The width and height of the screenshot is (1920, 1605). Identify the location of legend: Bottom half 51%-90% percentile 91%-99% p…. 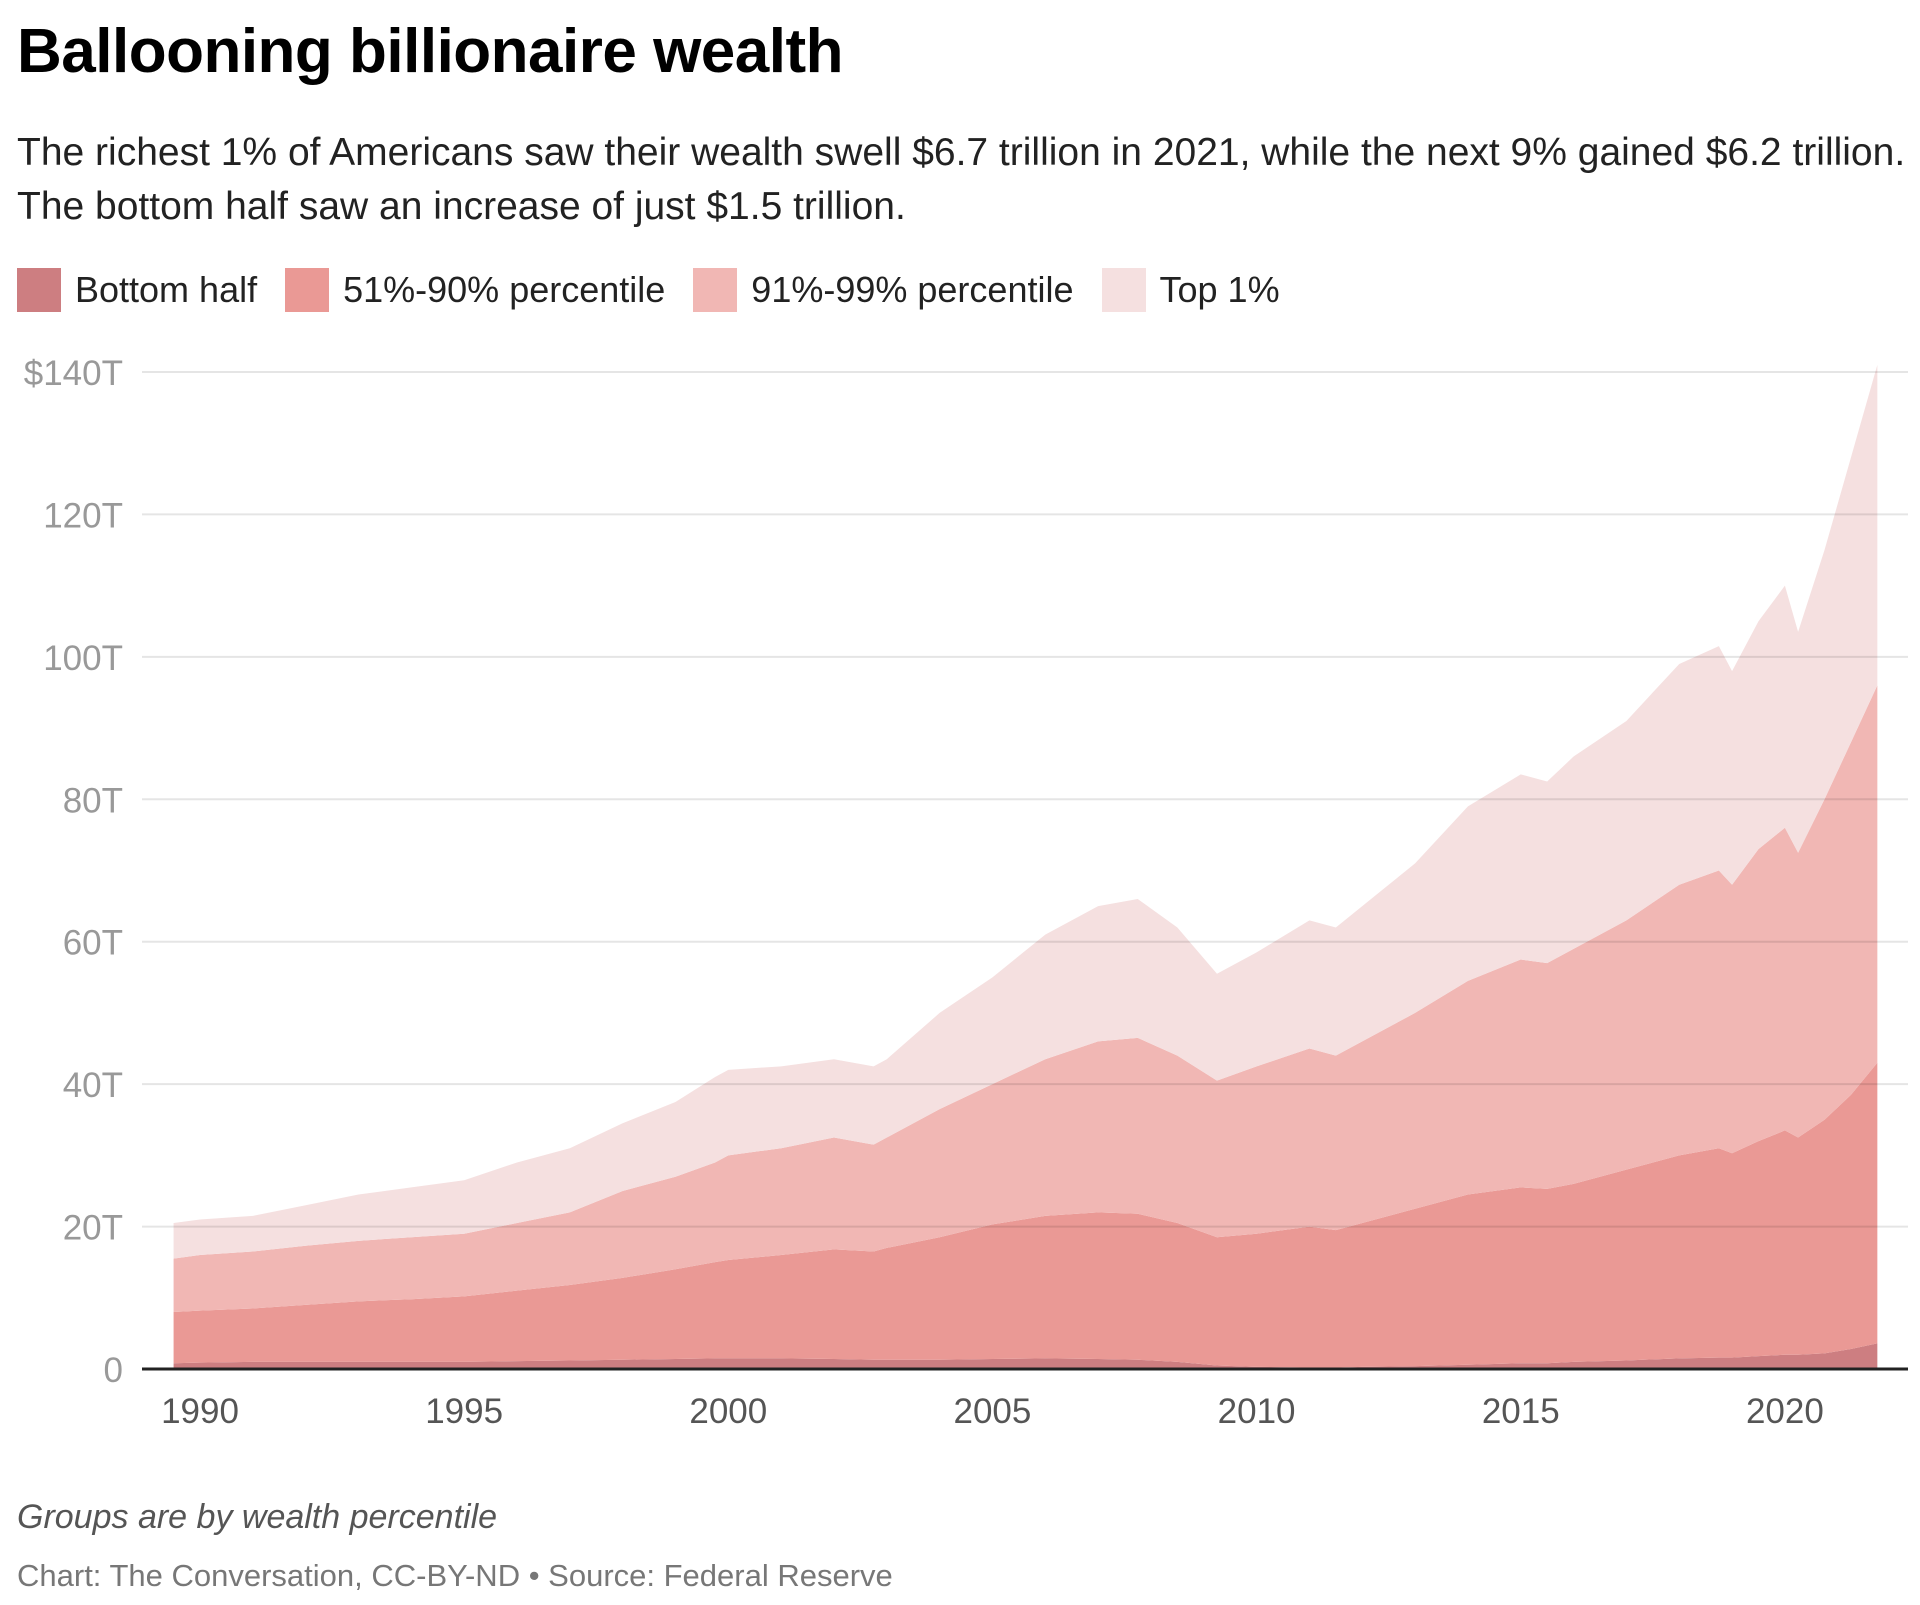
(662, 290).